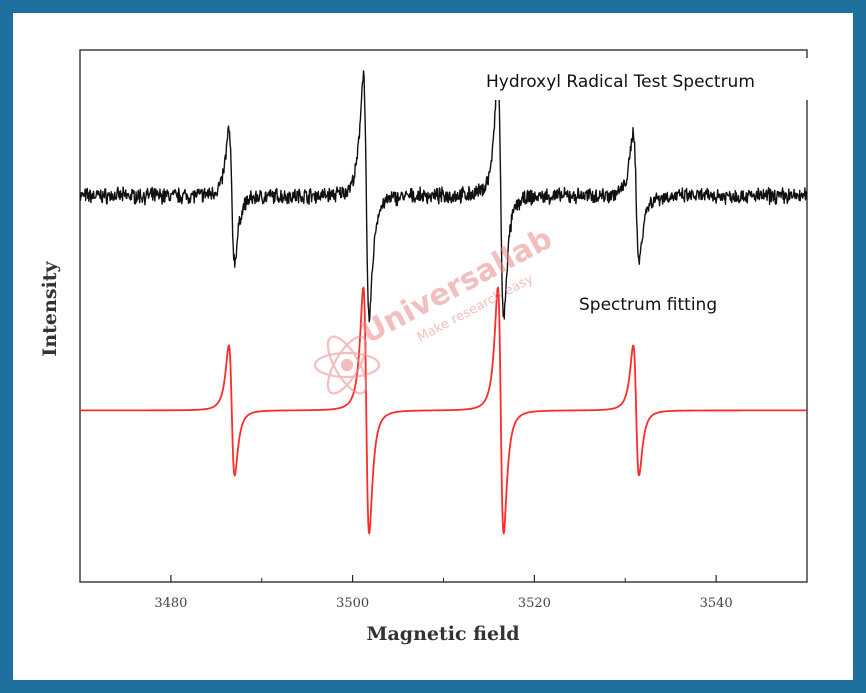 This screenshot has height=693, width=866. What do you see at coordinates (435, 308) in the screenshot?
I see `watermark: Universallab Make research easy` at bounding box center [435, 308].